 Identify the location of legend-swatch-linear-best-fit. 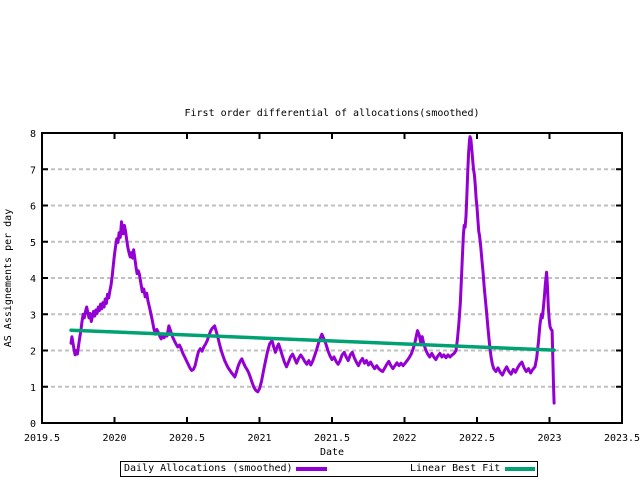
(520, 469).